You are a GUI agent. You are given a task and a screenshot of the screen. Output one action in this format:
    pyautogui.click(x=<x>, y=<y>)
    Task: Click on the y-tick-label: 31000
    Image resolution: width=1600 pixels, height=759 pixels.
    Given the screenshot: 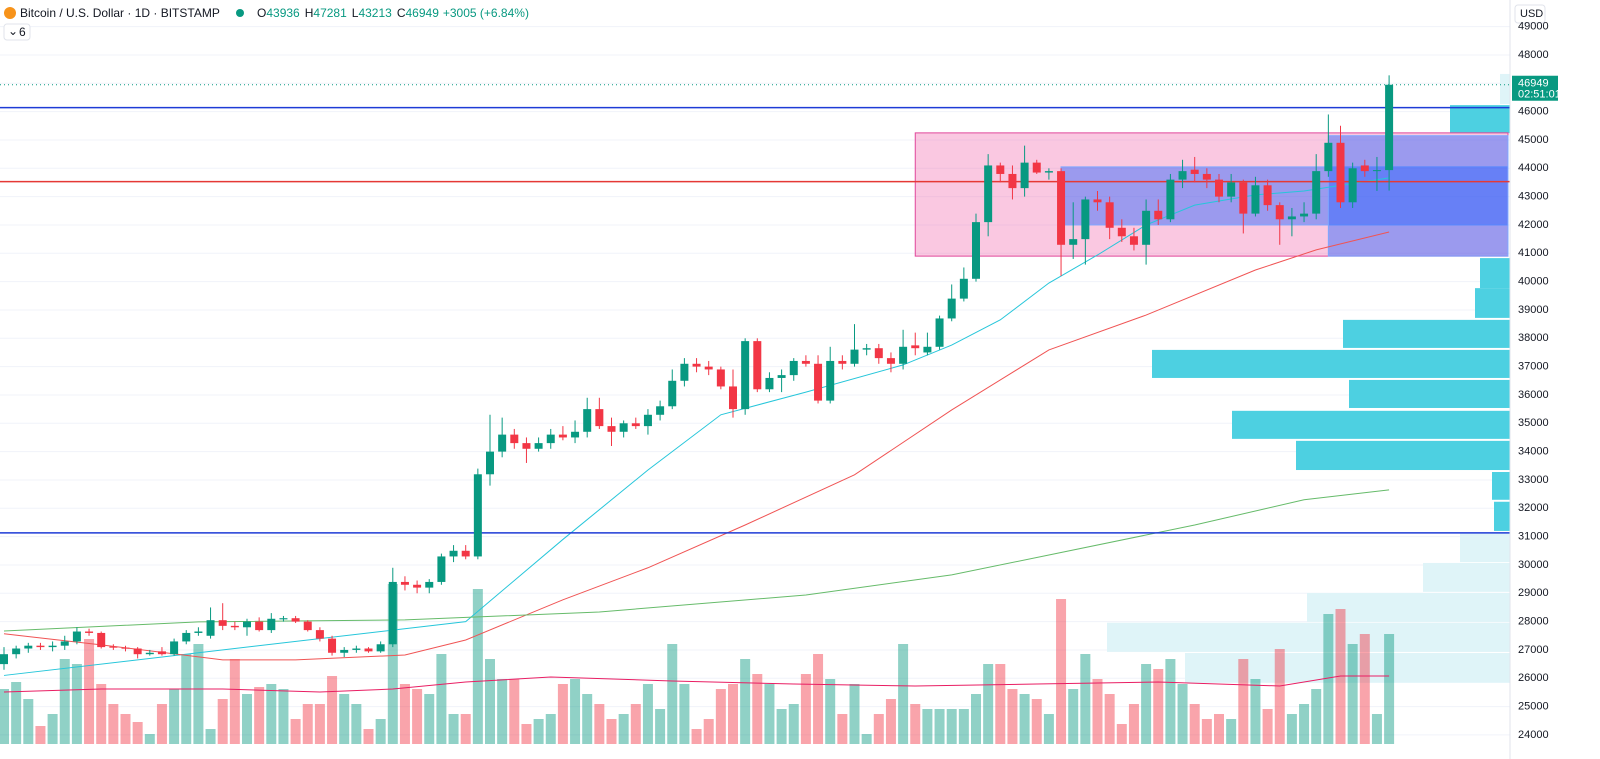 What is the action you would take?
    pyautogui.click(x=1533, y=537)
    